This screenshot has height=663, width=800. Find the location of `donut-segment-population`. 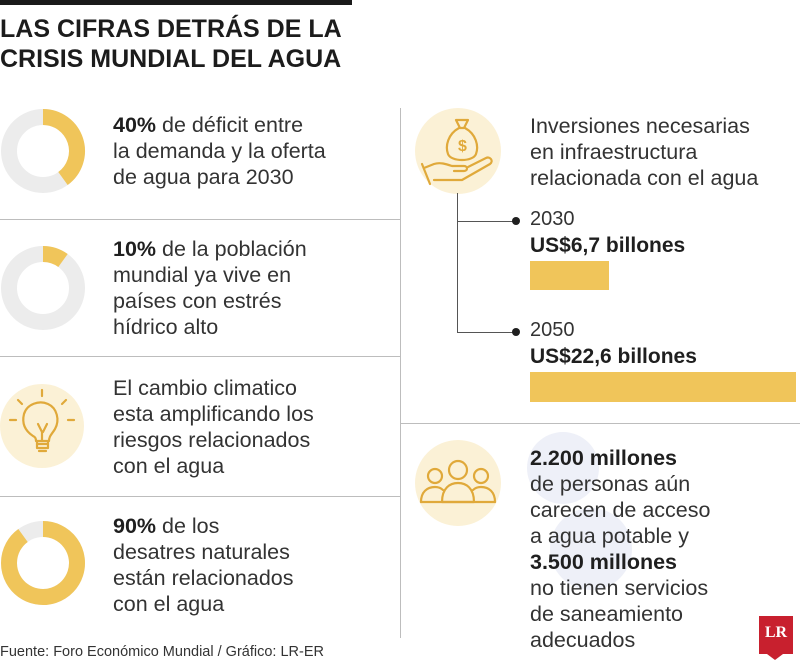

donut-segment-population is located at coordinates (55, 257).